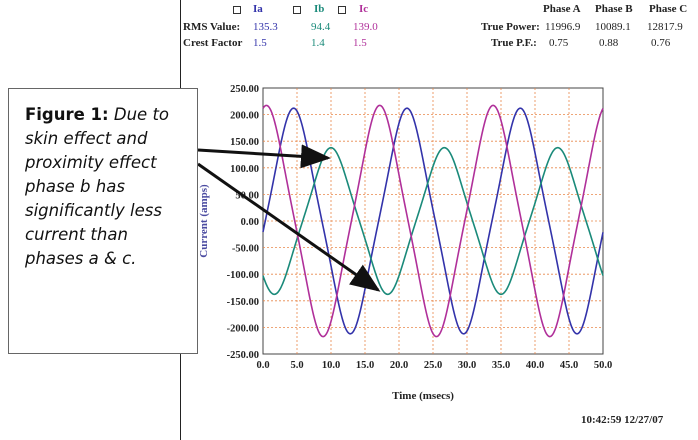  Describe the element at coordinates (243, 302) in the screenshot. I see `y-tick-label: -150.00` at that location.